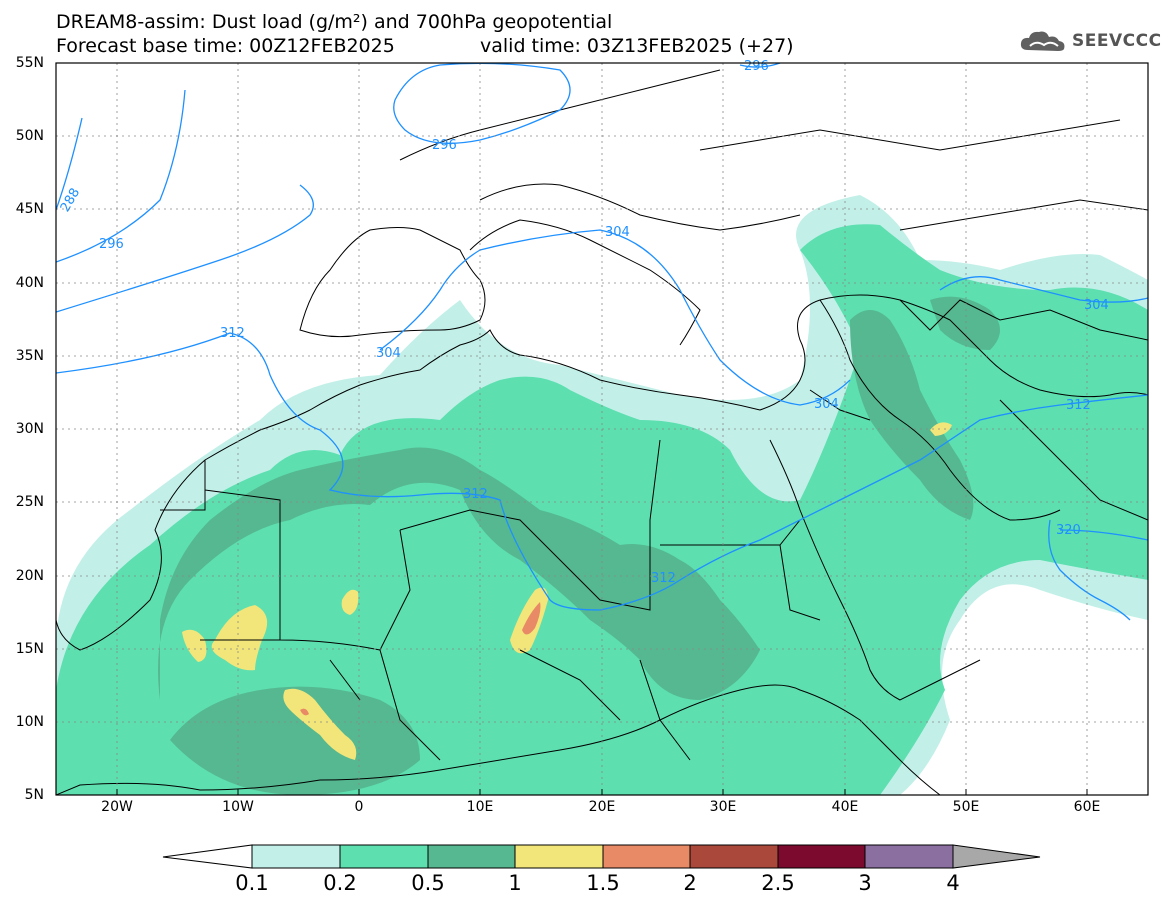 This screenshot has height=907, width=1165. Describe the element at coordinates (966, 807) in the screenshot. I see `lon-label: 50E` at that location.